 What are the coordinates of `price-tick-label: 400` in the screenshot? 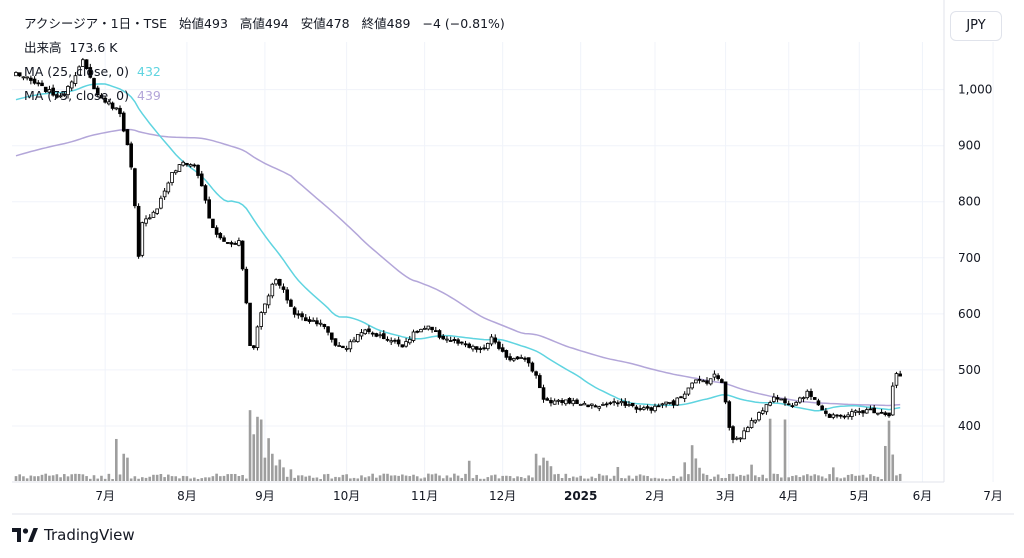 It's located at (969, 426).